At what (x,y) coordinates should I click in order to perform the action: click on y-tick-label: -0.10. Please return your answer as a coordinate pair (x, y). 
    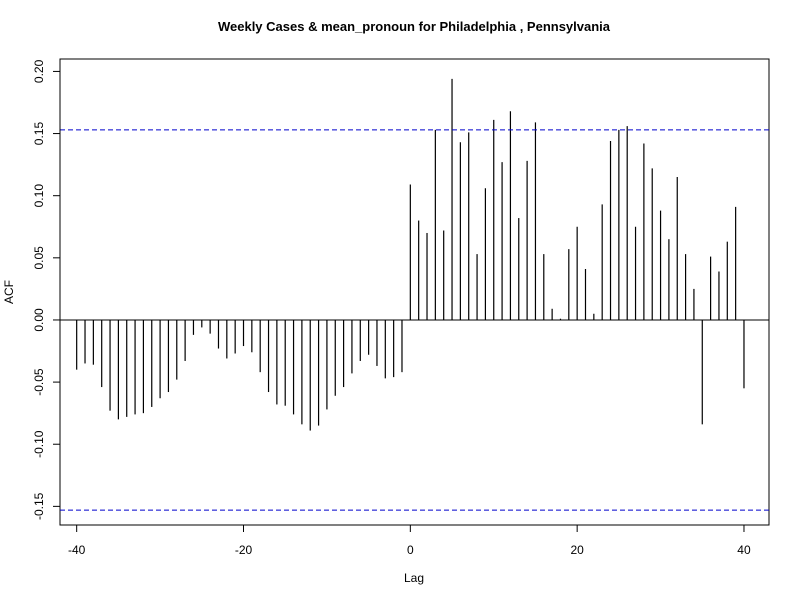
    Looking at the image, I should click on (39, 444).